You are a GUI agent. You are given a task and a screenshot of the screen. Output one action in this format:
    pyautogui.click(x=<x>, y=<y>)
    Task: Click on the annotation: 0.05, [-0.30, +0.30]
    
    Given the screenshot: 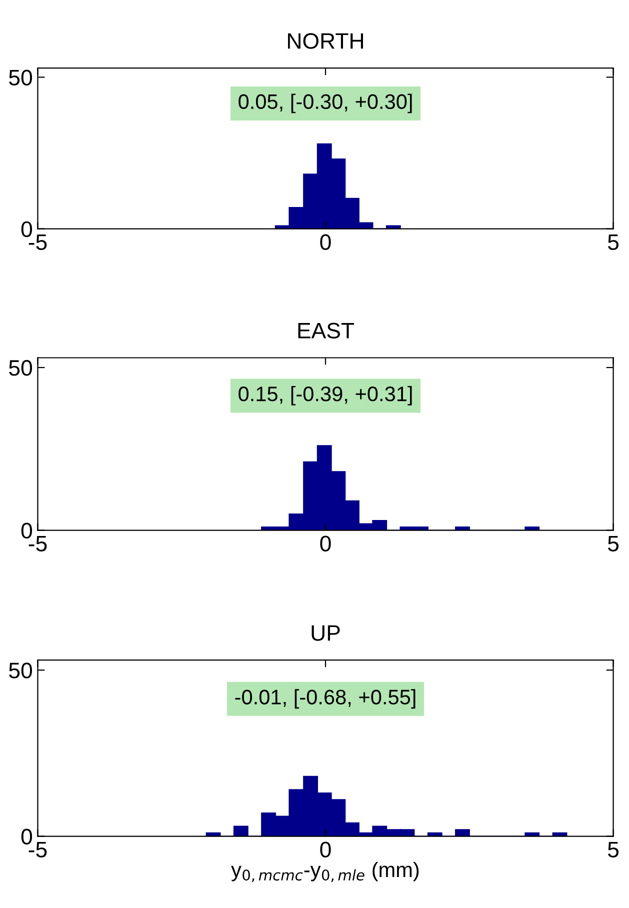 What is the action you would take?
    pyautogui.click(x=325, y=104)
    